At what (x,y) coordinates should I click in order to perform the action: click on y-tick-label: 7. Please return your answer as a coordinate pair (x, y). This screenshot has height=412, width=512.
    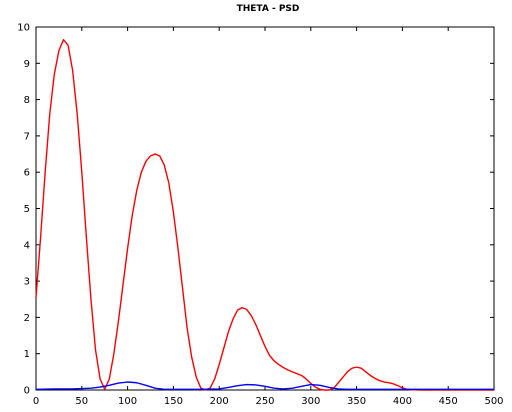
    Looking at the image, I should click on (27, 136).